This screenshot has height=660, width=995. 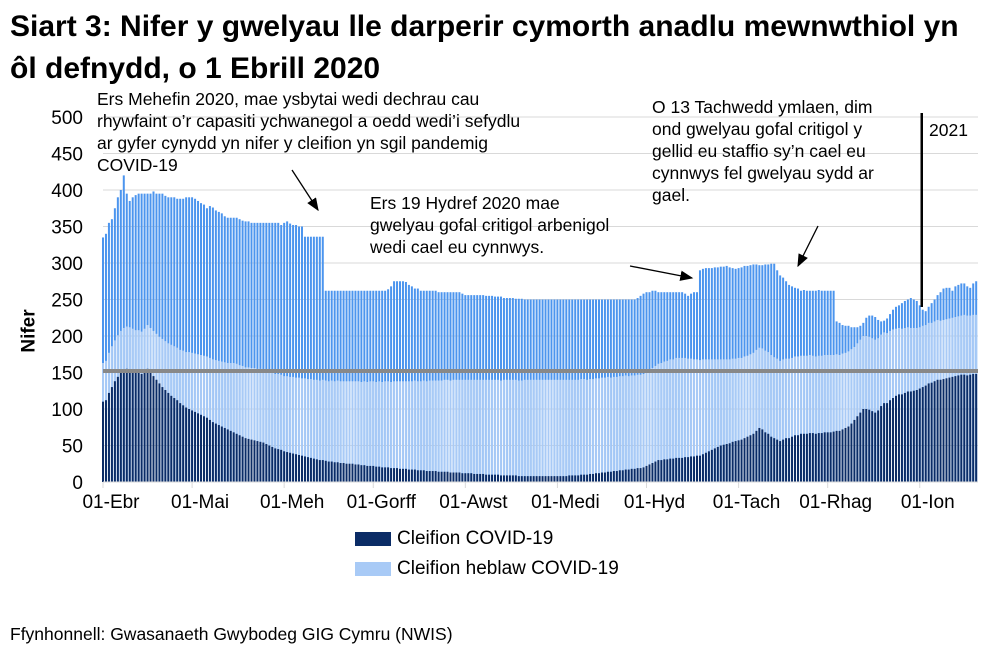 I want to click on arrow-november-icon, so click(x=808, y=246).